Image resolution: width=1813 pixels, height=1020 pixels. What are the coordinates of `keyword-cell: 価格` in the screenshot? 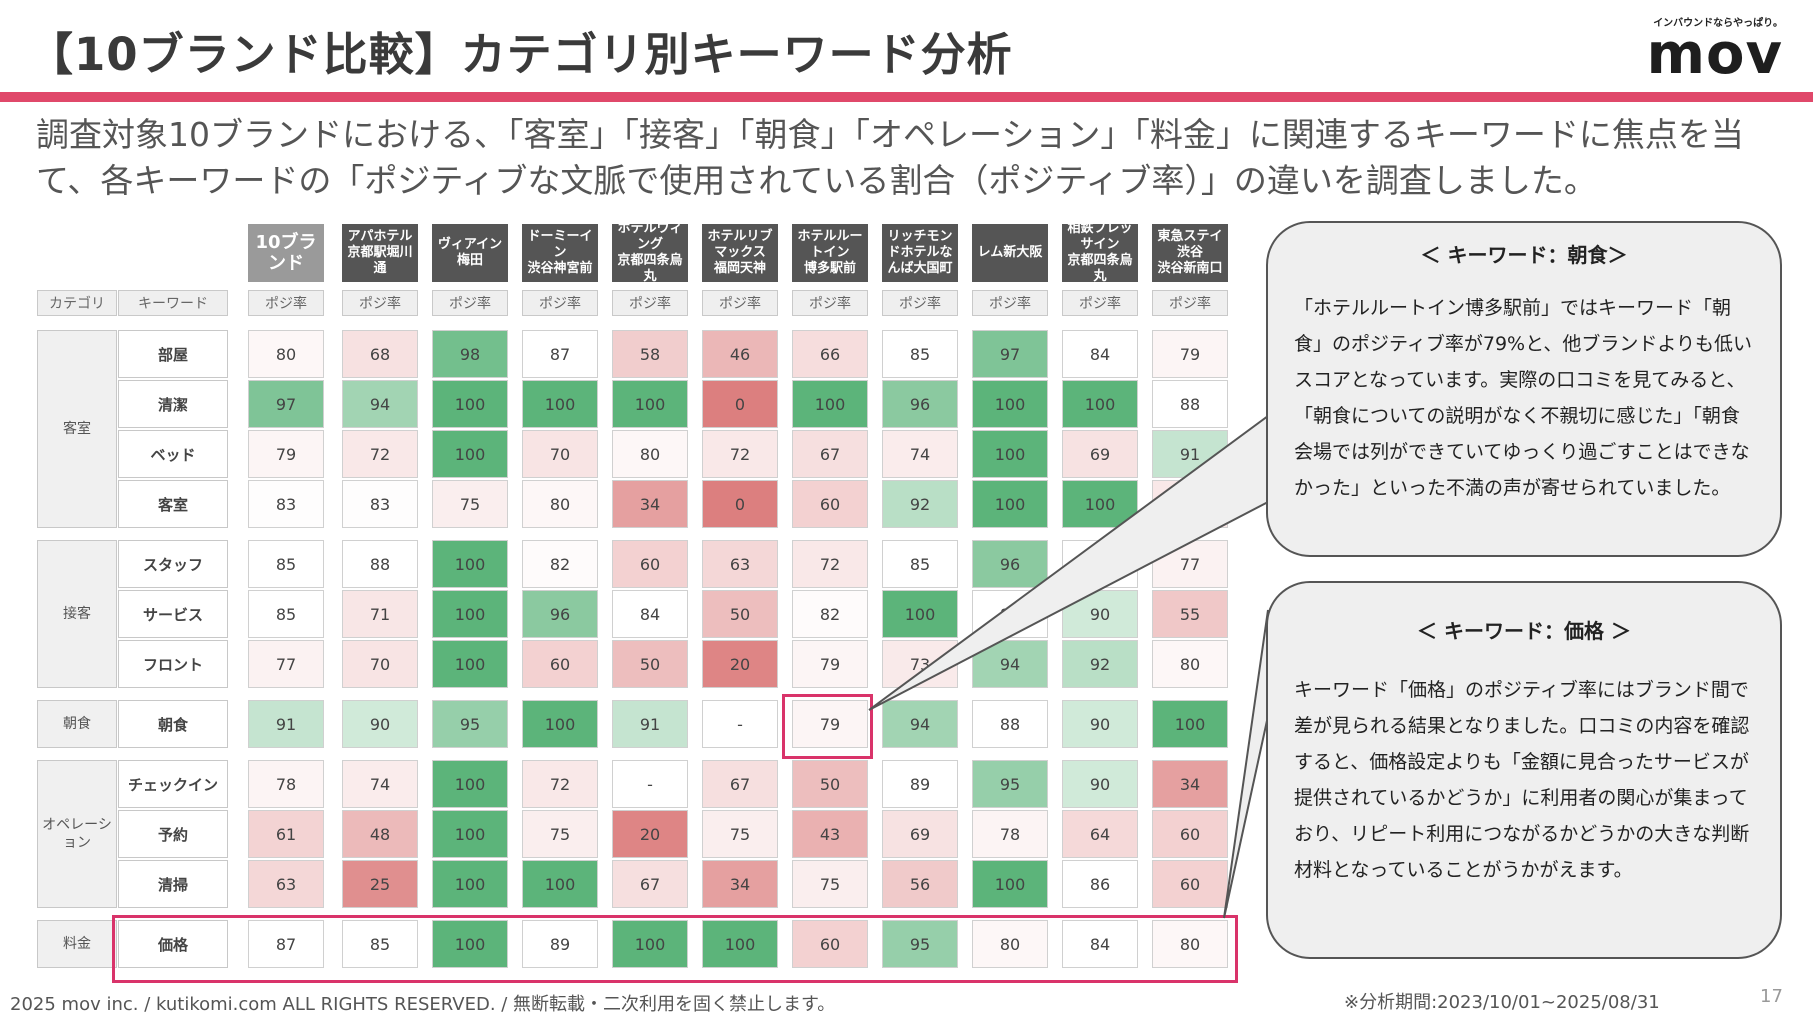 It's located at (173, 944).